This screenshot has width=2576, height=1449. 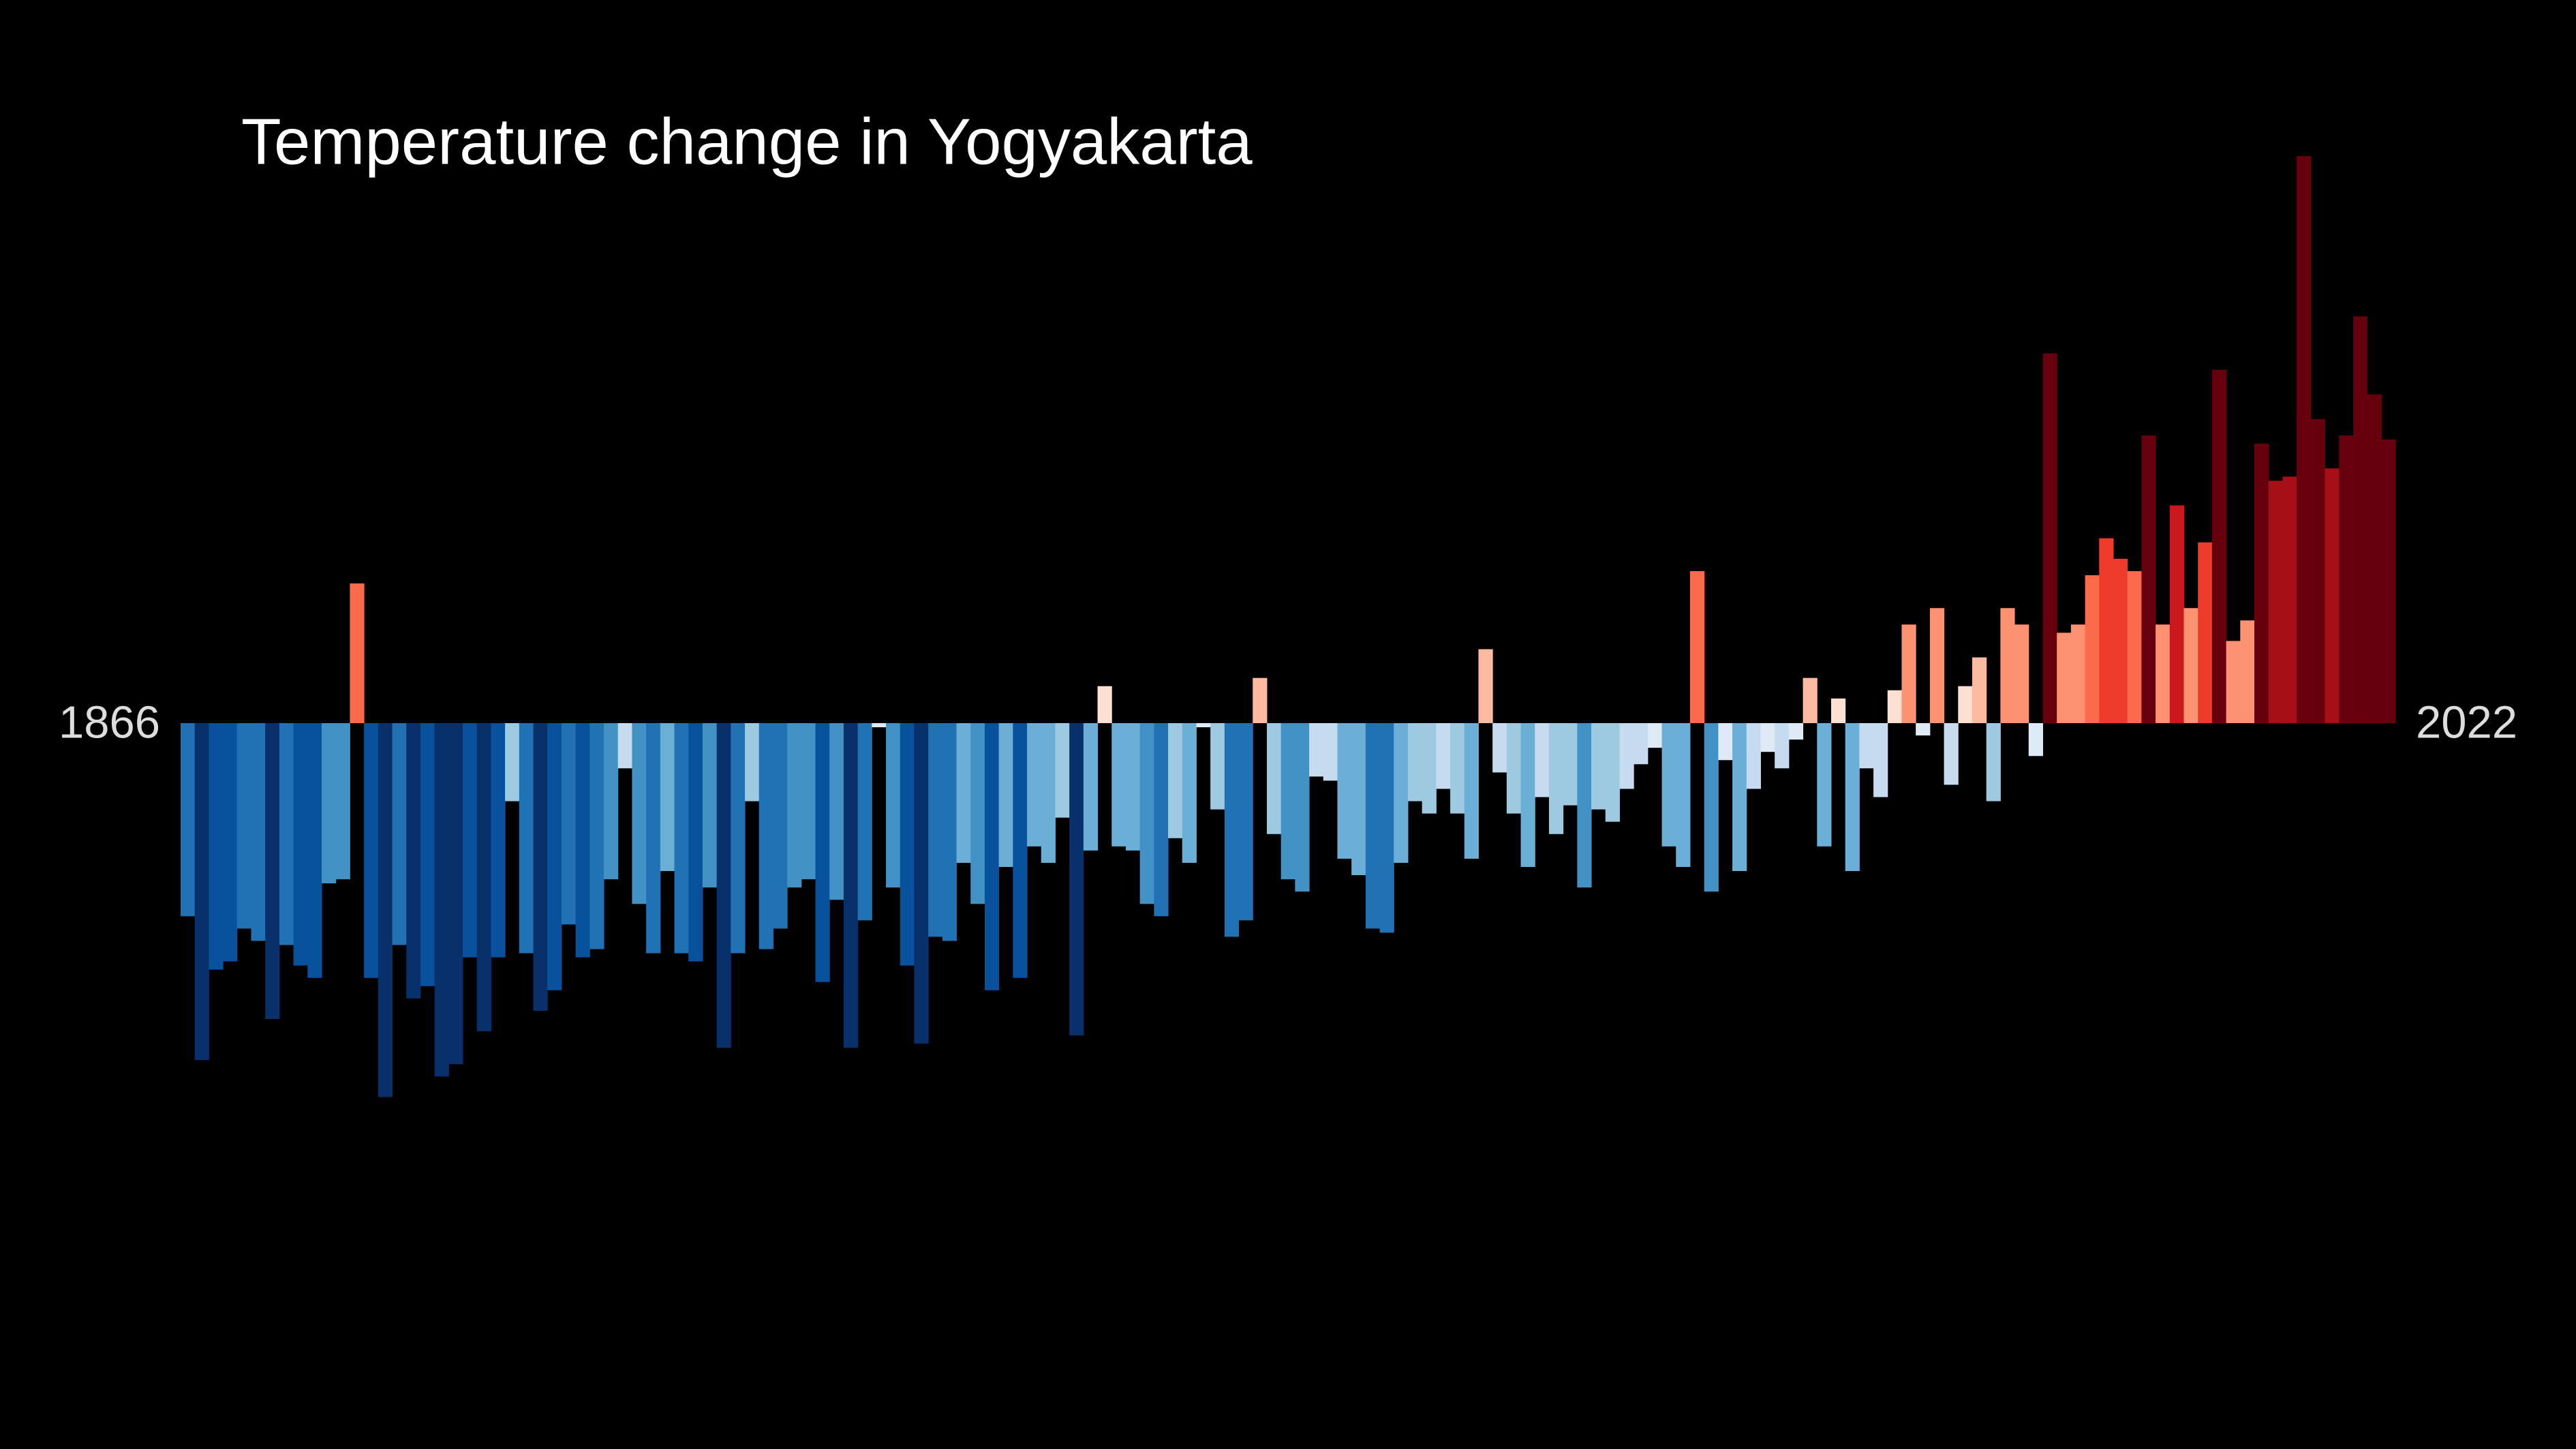 I want to click on x-start-label: 1866, so click(x=109, y=722).